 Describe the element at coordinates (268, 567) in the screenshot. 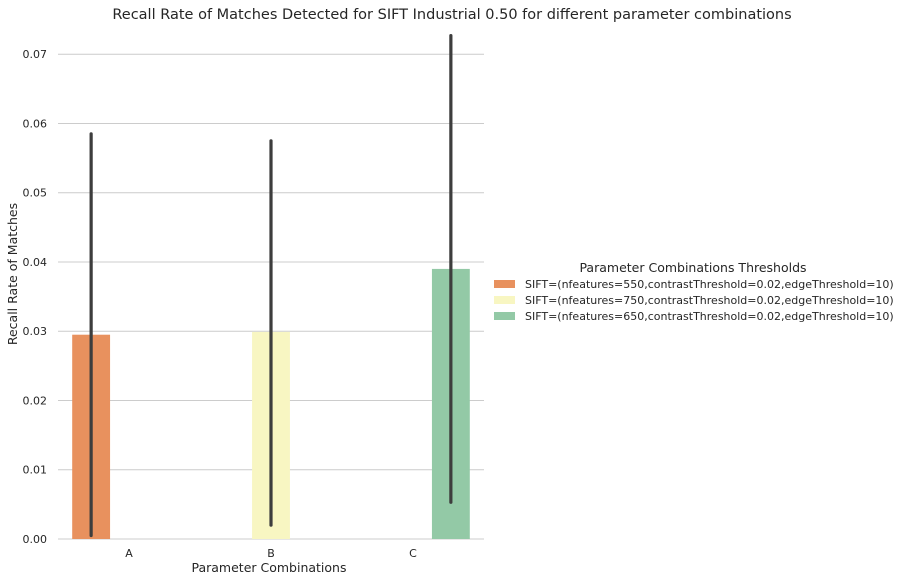

I see `x-axis-label: Parameter Combinations` at that location.